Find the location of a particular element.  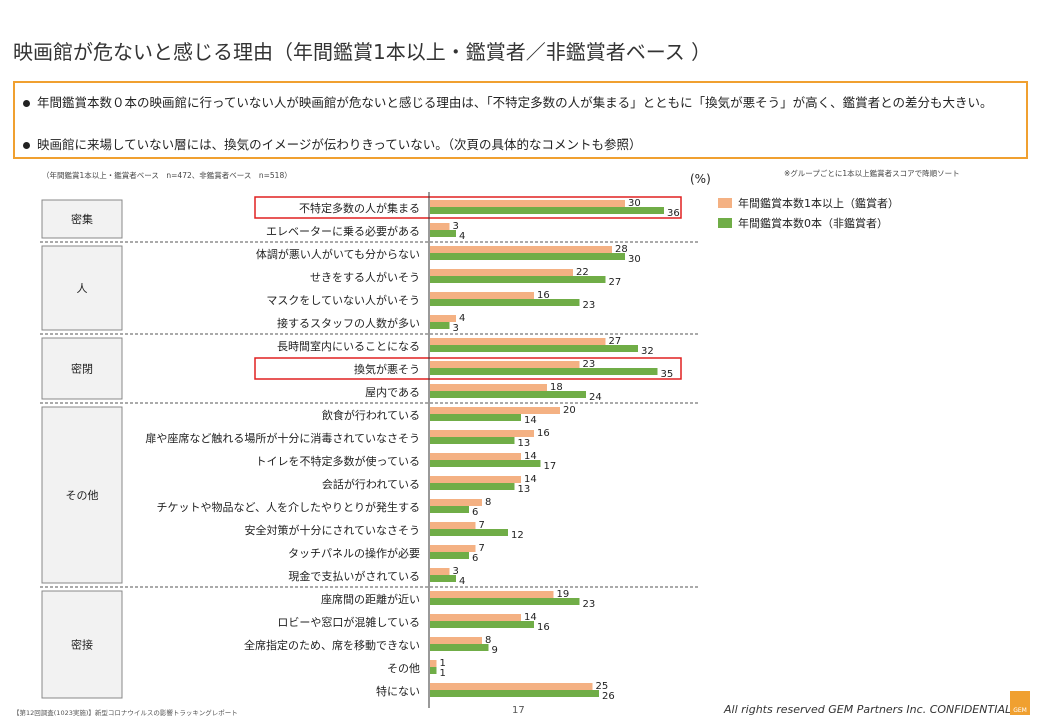

category-label: 会話が行われている is located at coordinates (371, 484).